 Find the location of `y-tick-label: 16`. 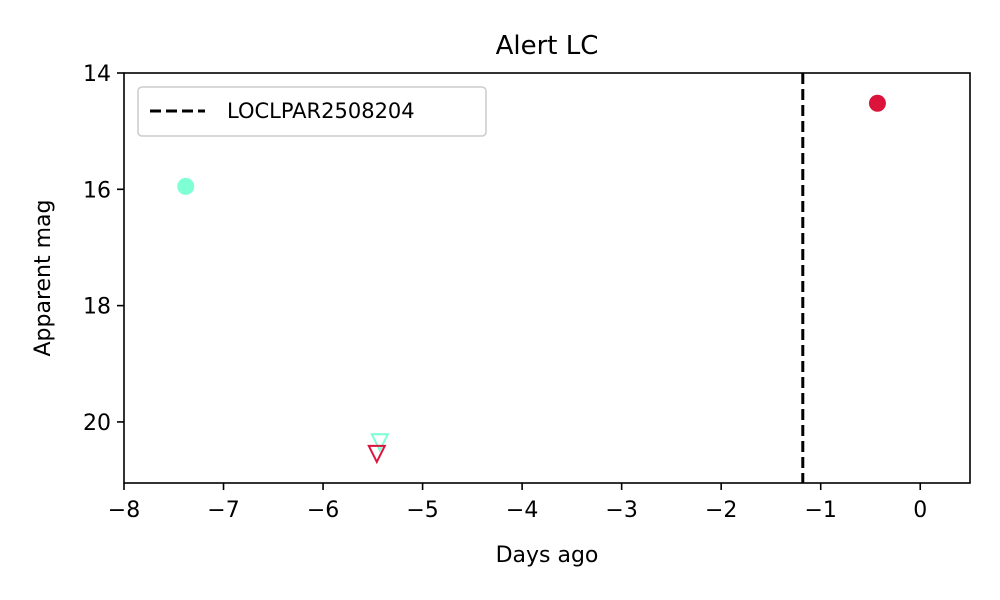

y-tick-label: 16 is located at coordinates (97, 190).